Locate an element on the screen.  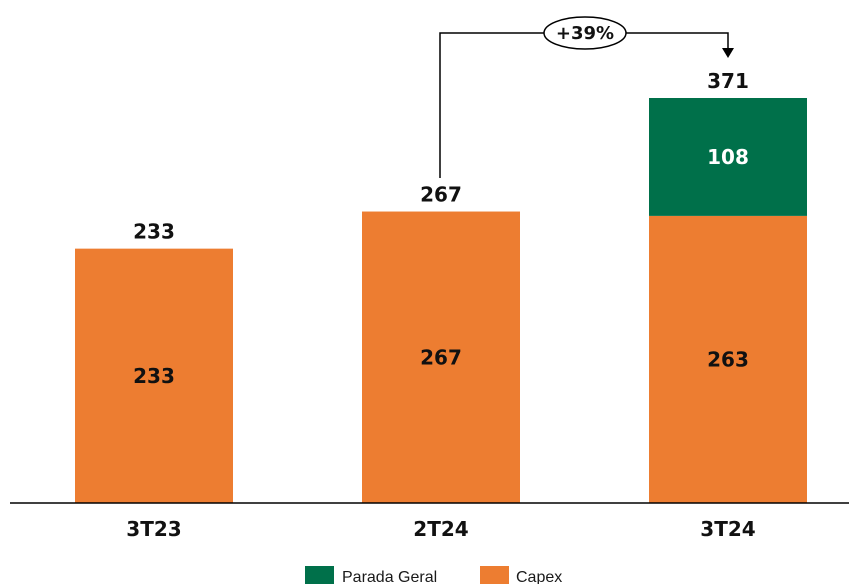
total-label-3t24: 371 is located at coordinates (728, 81).